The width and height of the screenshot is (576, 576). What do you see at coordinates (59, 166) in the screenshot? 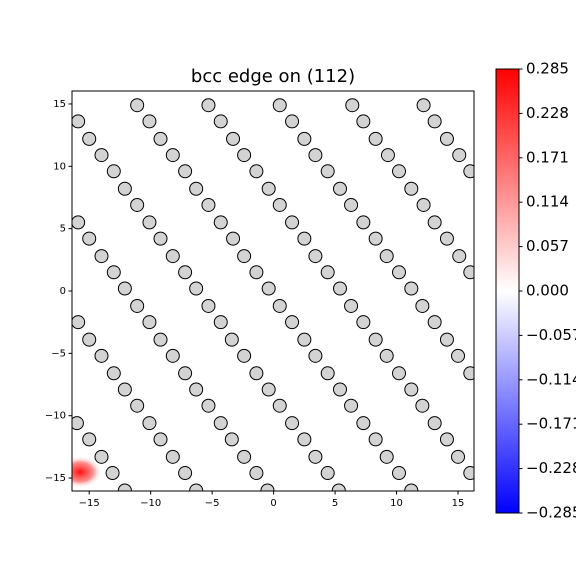
I see `y-tick-label: 10` at bounding box center [59, 166].